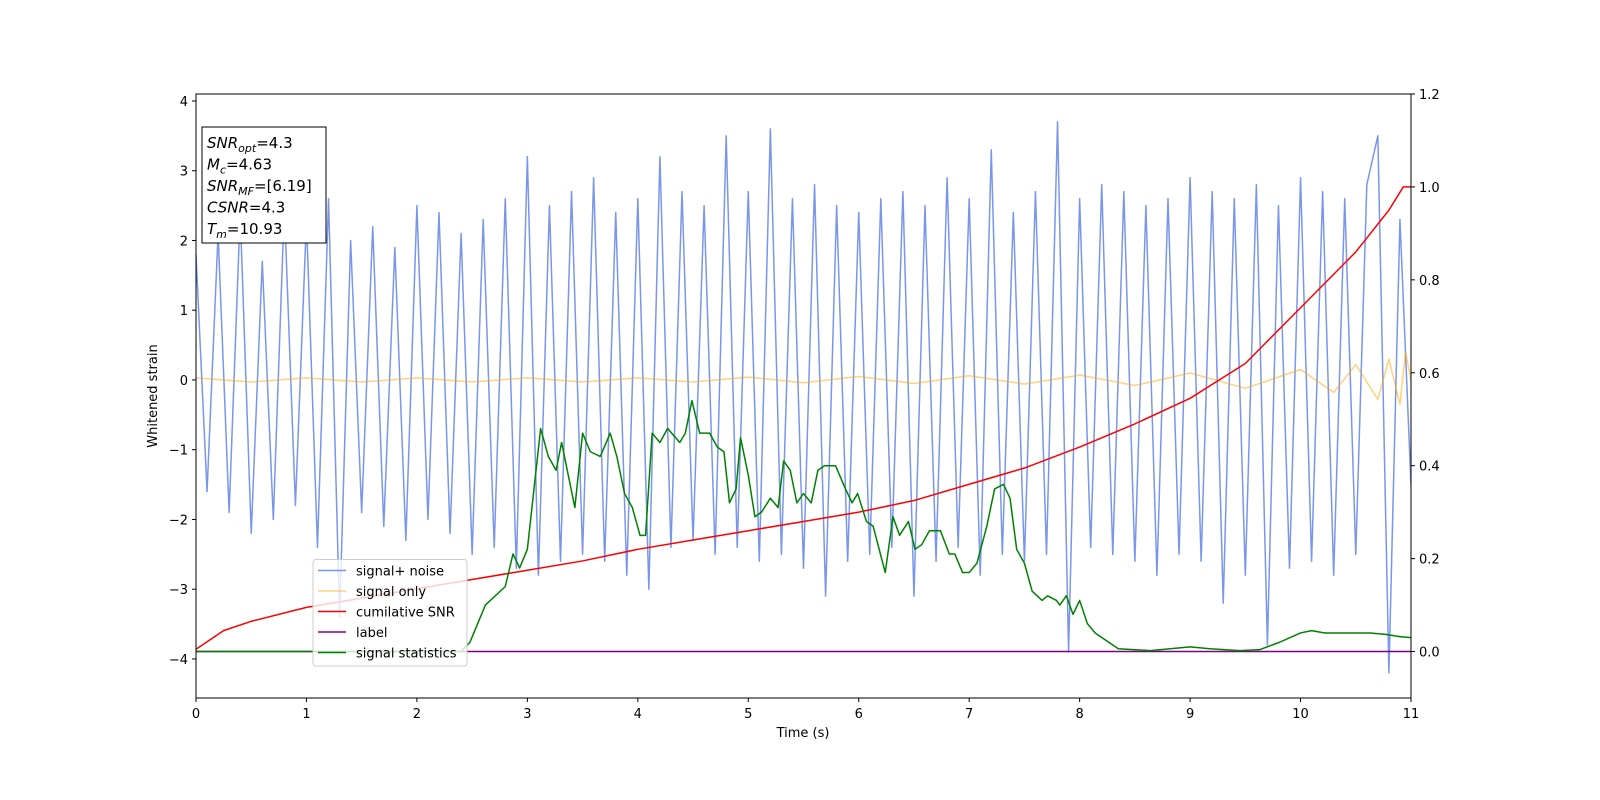 The height and width of the screenshot is (800, 1600). I want to click on legend-label: signal statistics, so click(406, 654).